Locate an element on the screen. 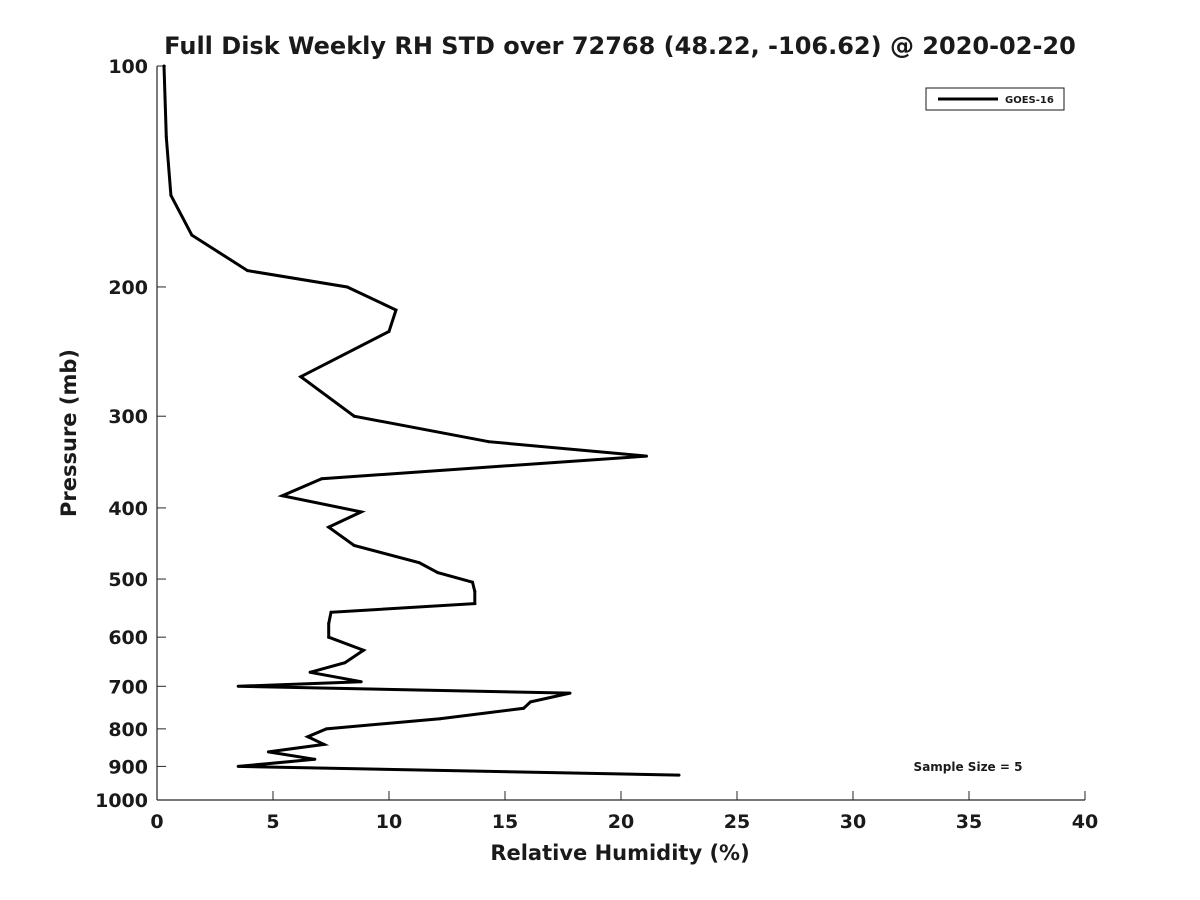 This screenshot has width=1200, height=900. y-tick-label: 800 is located at coordinates (128, 730).